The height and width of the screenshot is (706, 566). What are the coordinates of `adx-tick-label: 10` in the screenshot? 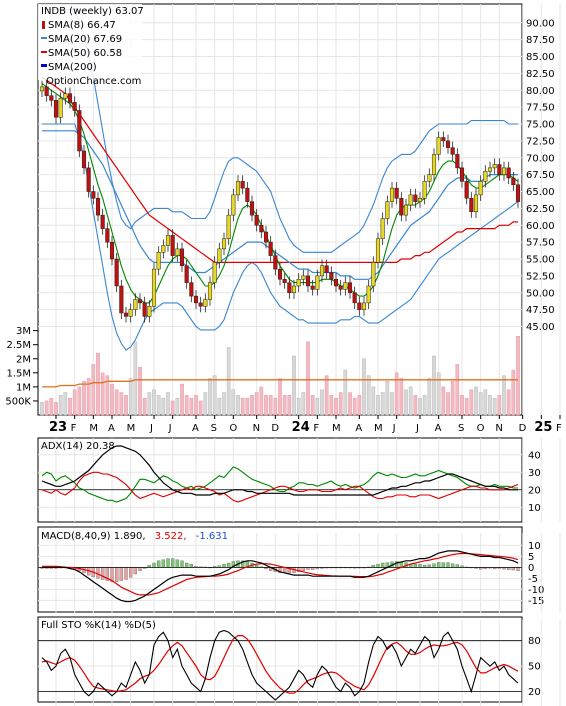 It's located at (534, 508).